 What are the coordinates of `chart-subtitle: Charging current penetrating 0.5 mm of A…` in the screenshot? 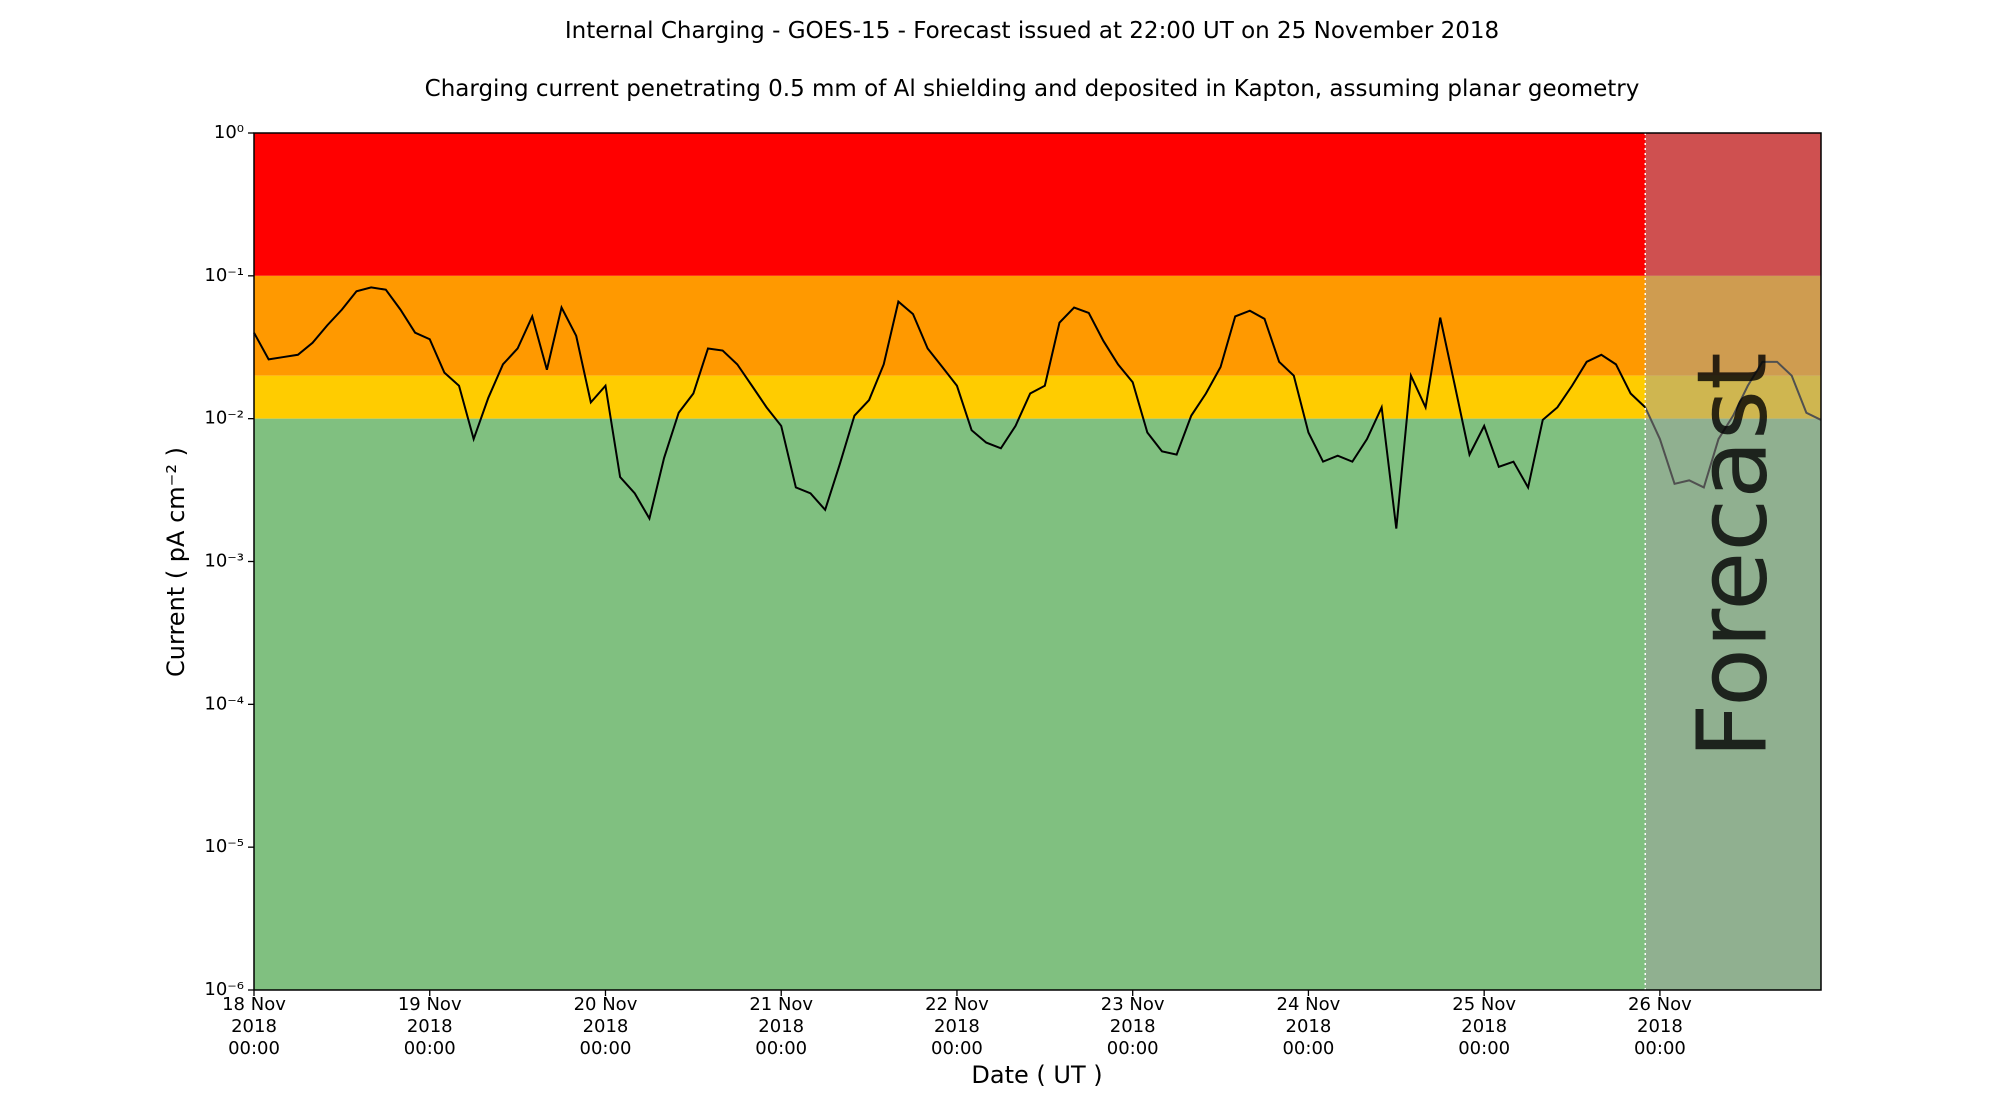 It's located at (1032, 89).